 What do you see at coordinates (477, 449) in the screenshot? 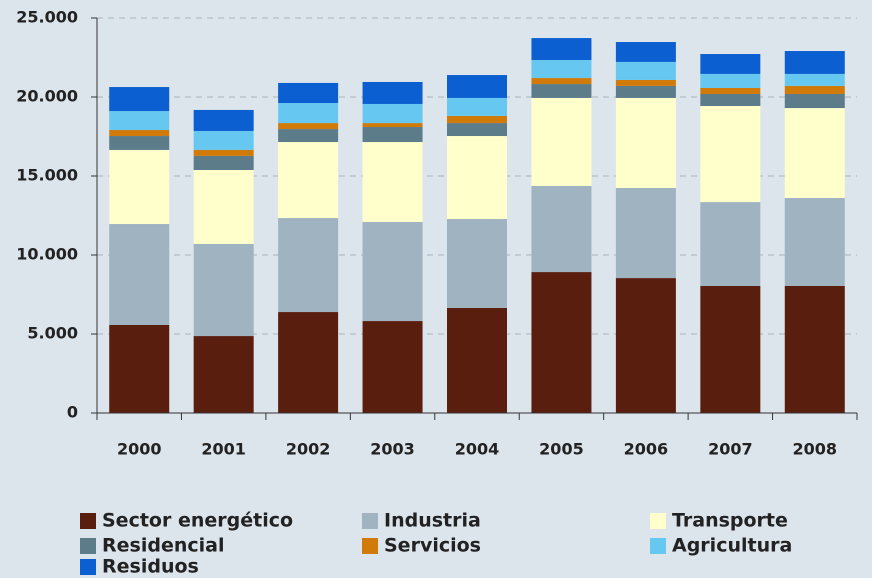
I see `x-tick-label: 2004` at bounding box center [477, 449].